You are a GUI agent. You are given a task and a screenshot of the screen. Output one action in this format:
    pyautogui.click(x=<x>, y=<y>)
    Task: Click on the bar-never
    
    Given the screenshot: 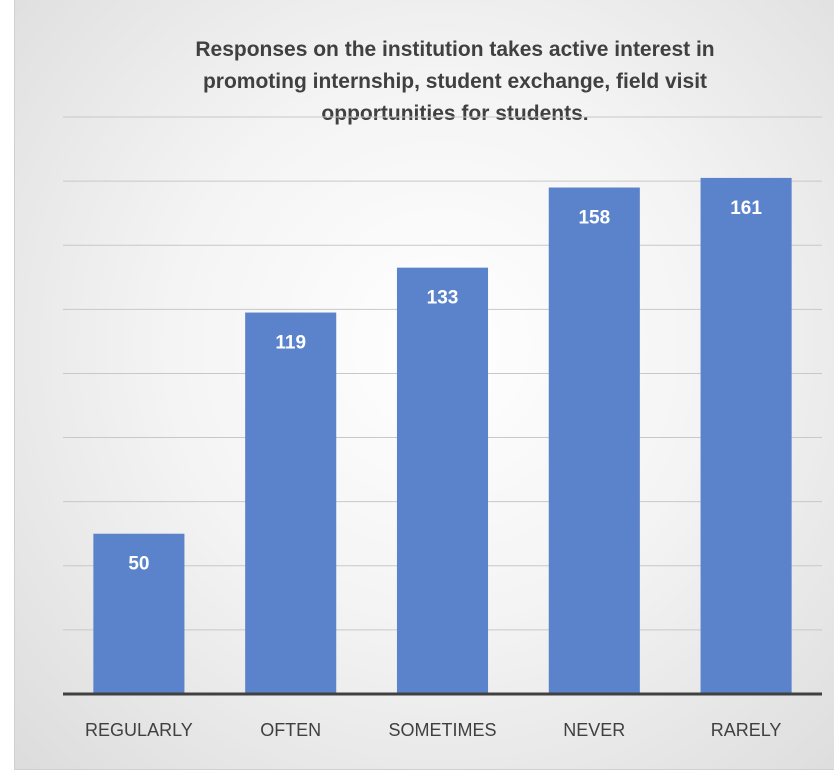 What is the action you would take?
    pyautogui.click(x=594, y=440)
    